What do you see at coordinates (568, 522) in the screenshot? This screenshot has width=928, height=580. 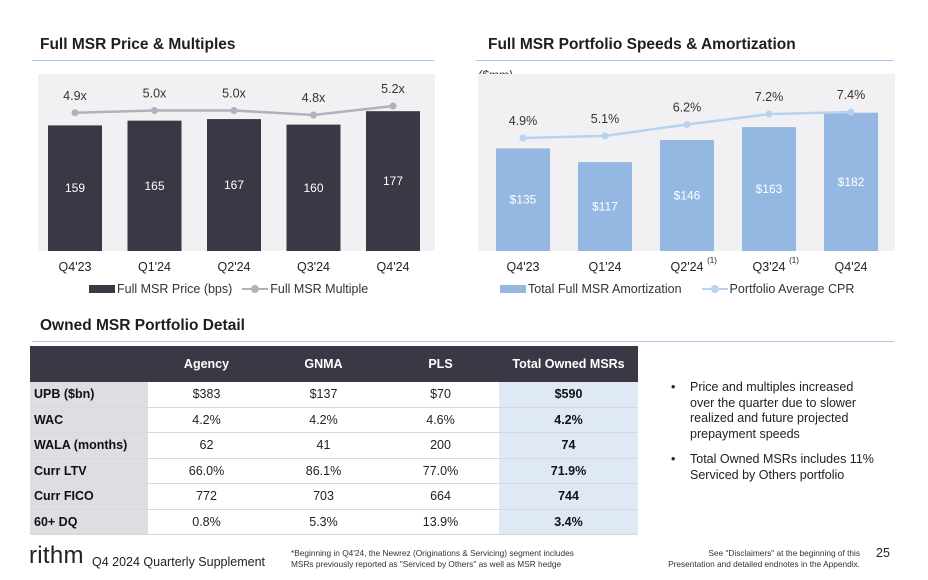 I see `total-cell: 3.4%` at bounding box center [568, 522].